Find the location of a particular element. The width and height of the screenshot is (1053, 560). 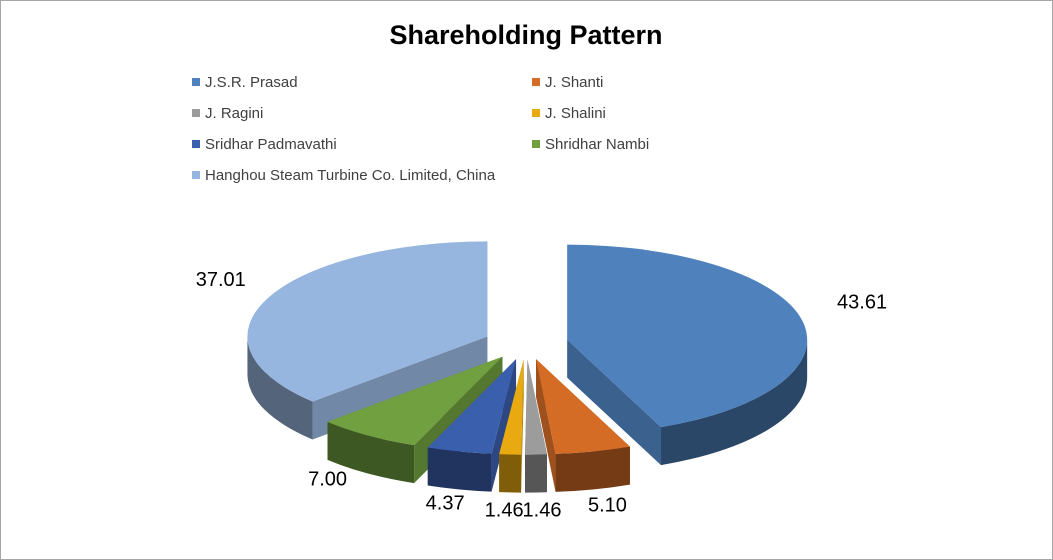

legend-label: J. Shalini is located at coordinates (575, 113).